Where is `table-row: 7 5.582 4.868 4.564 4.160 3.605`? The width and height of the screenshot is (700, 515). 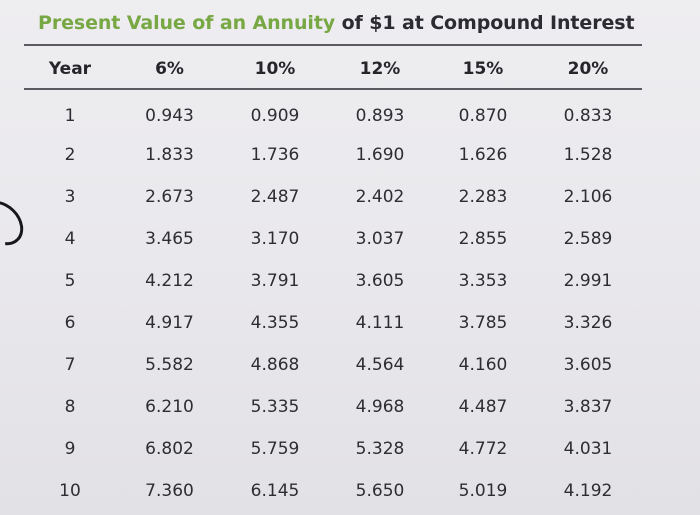
table-row: 7 5.582 4.868 4.564 4.160 3.605 is located at coordinates (333, 365).